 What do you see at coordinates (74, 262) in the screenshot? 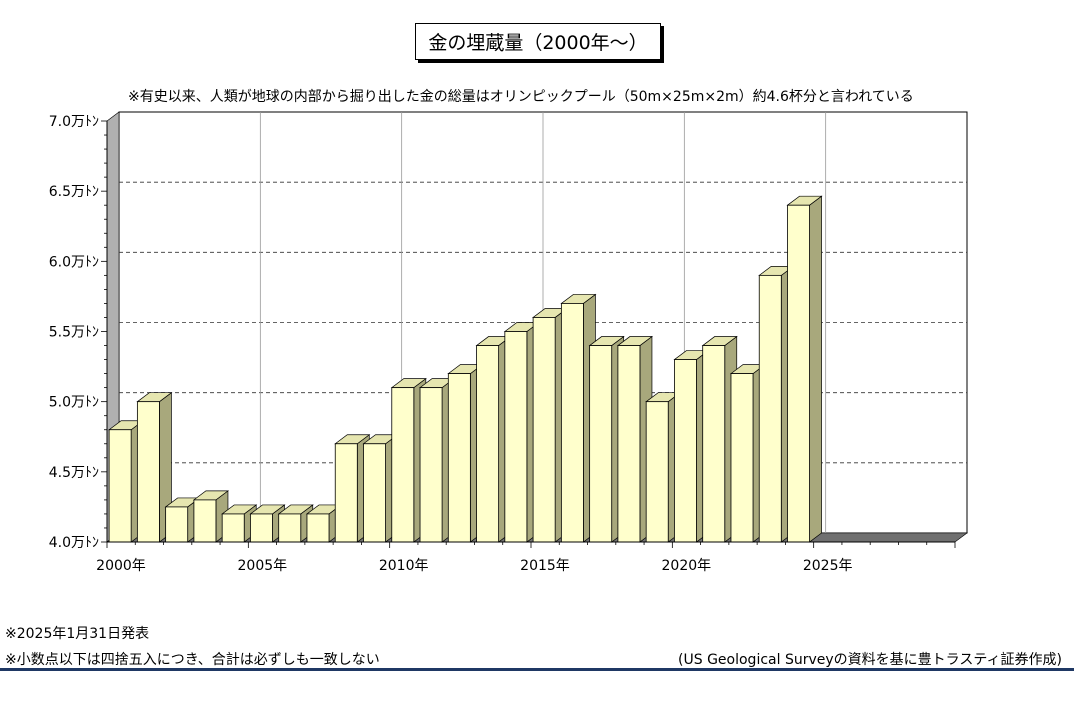
I see `y-tick-label: 6.0万ﾄﾝ` at bounding box center [74, 262].